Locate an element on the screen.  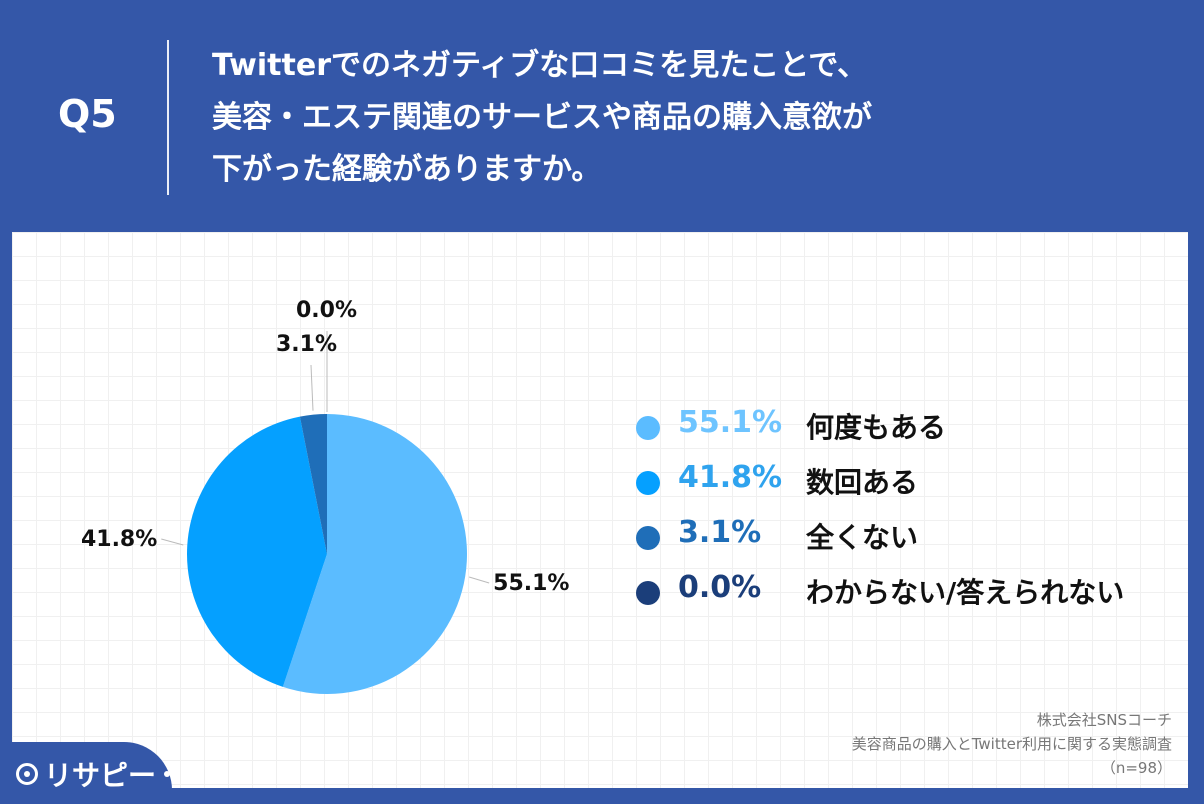
logo-text: リサピー is located at coordinates (100, 775).